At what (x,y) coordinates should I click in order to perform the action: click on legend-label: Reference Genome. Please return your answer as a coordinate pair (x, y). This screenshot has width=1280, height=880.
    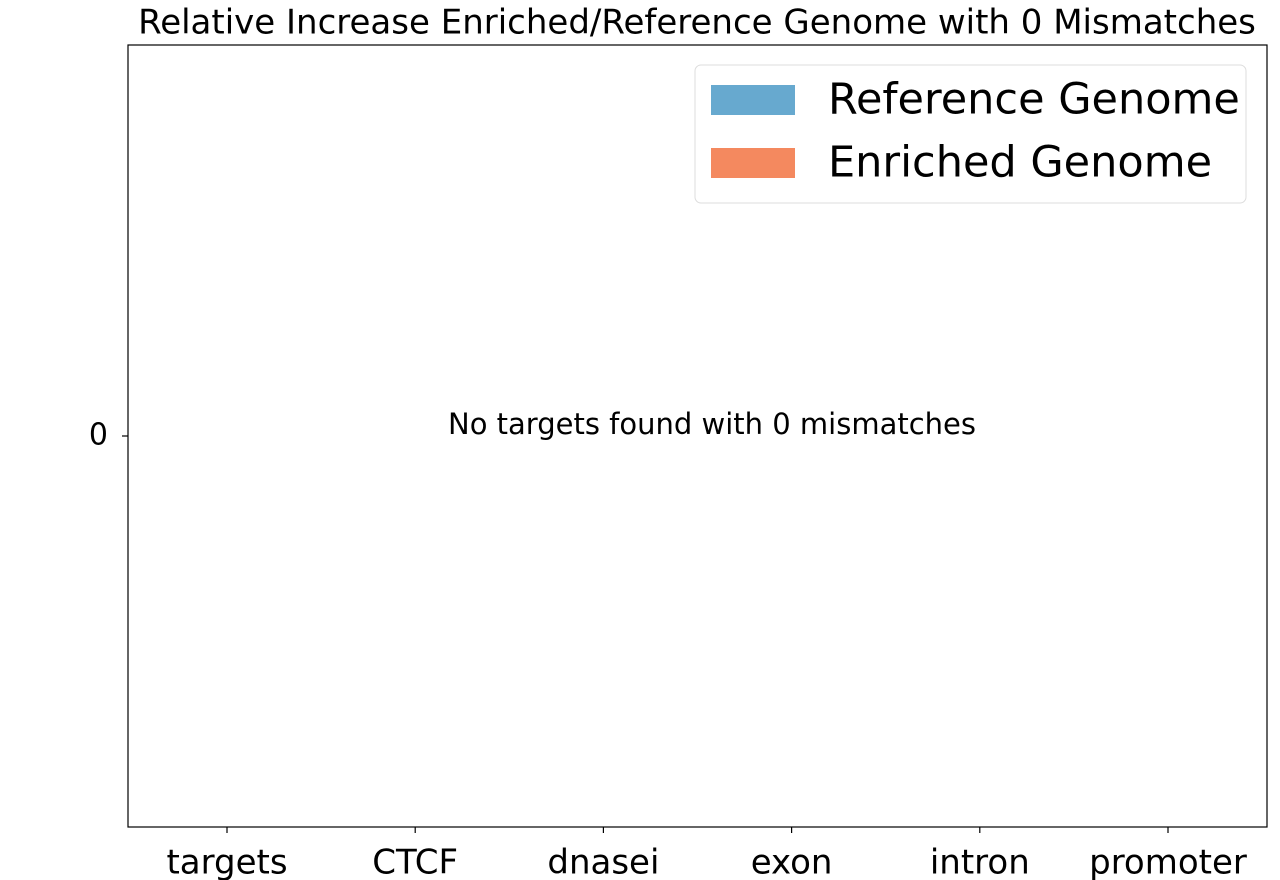
    Looking at the image, I should click on (1034, 100).